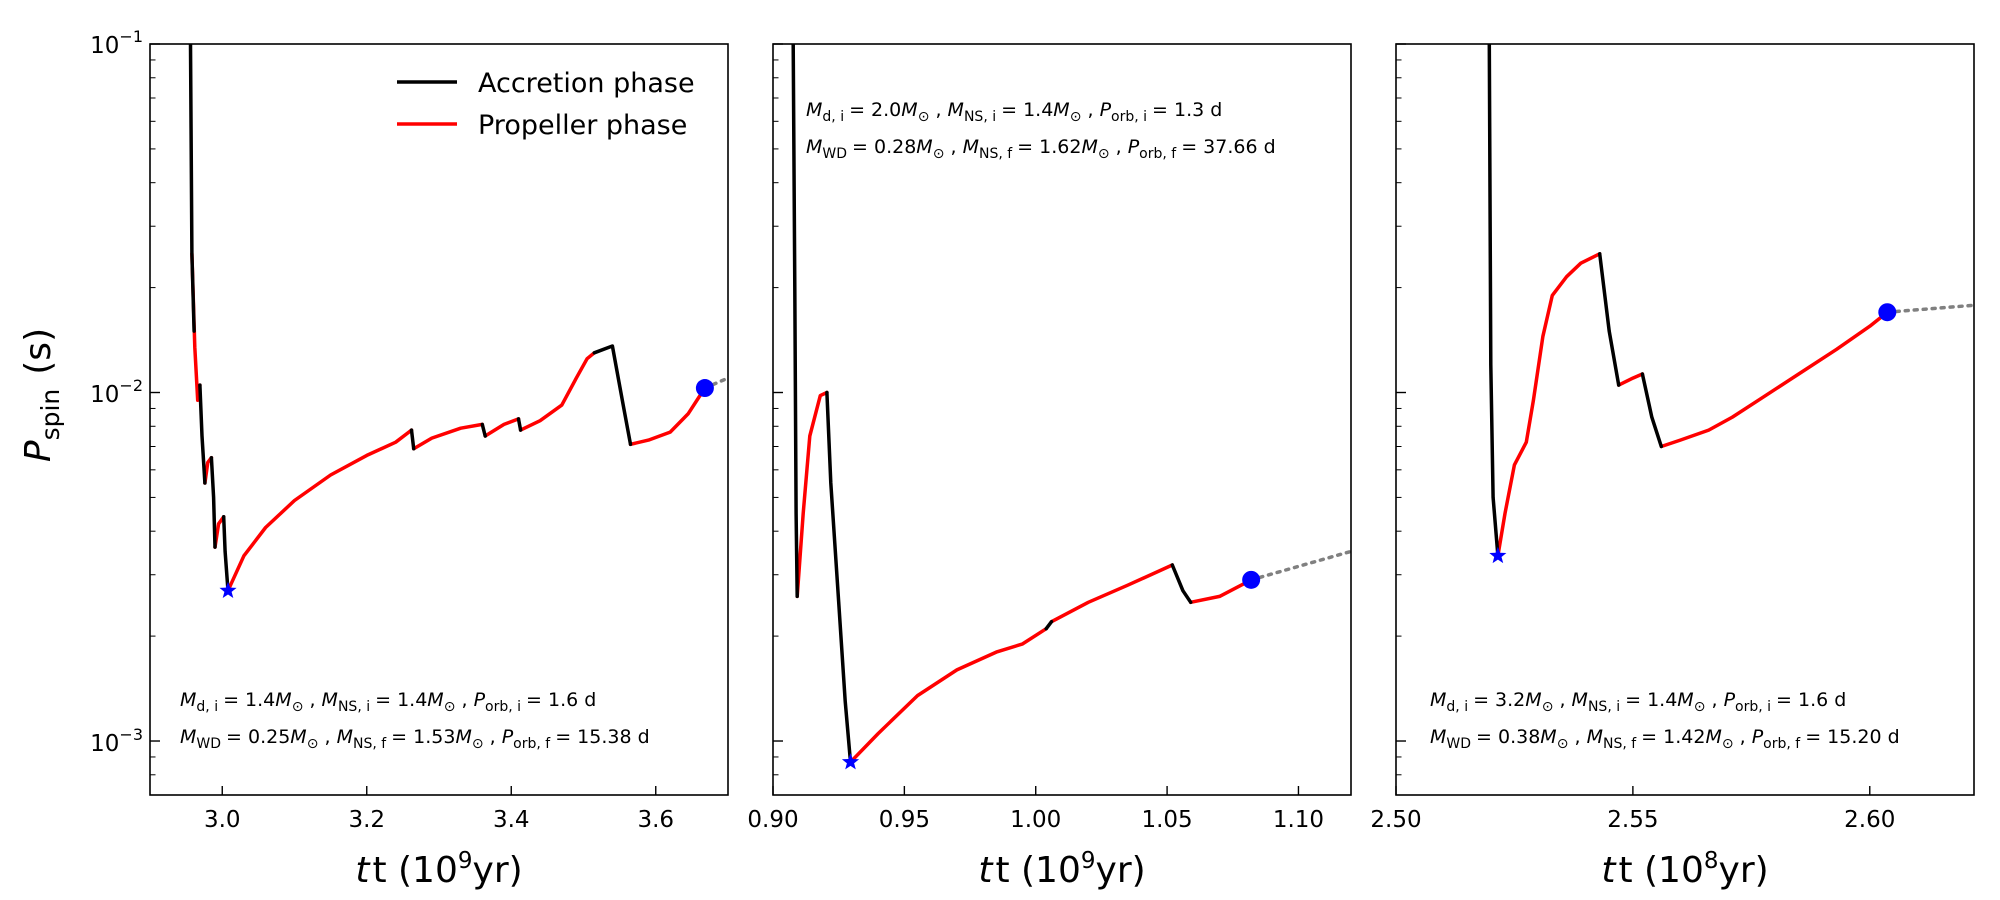 Image resolution: width=2000 pixels, height=900 pixels. What do you see at coordinates (1395, 820) in the screenshot?
I see `x-tick-label: 2.50` at bounding box center [1395, 820].